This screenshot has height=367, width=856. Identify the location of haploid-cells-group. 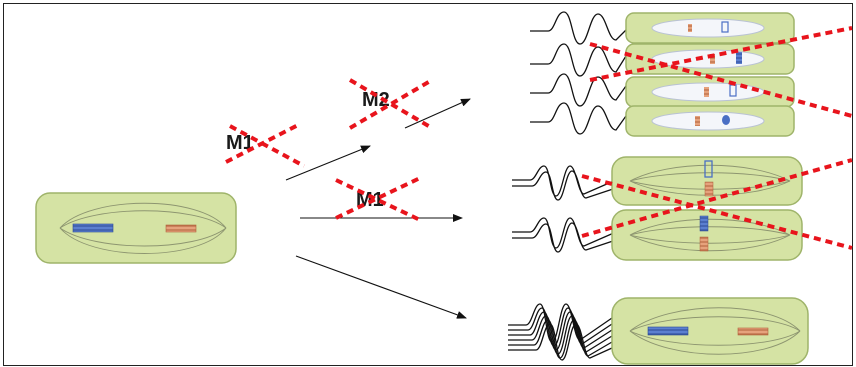
(691, 74).